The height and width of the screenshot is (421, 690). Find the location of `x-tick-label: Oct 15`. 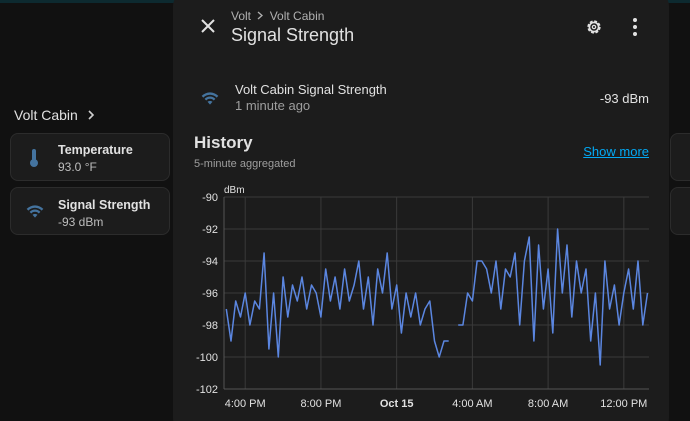

x-tick-label: Oct 15 is located at coordinates (397, 404).